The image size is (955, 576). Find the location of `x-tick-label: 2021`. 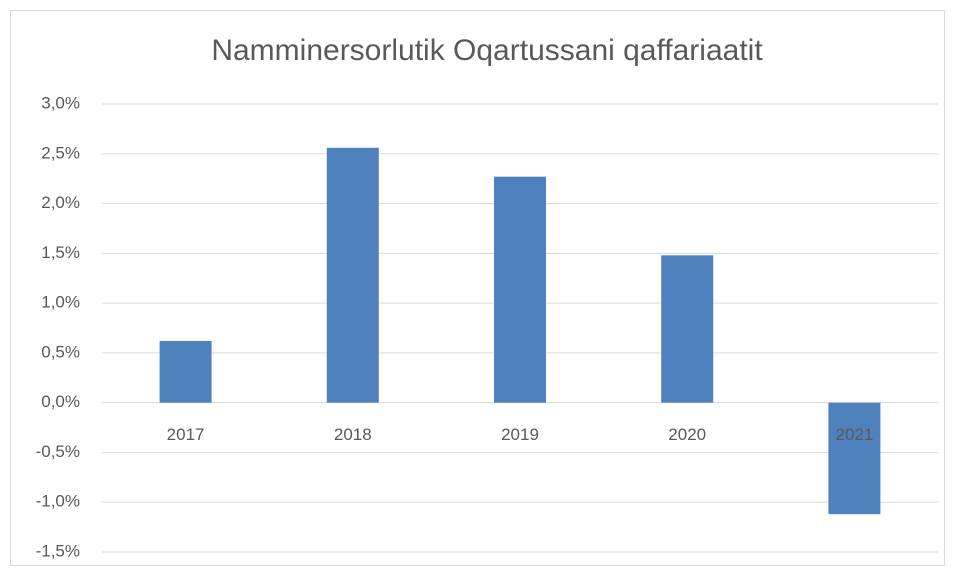

x-tick-label: 2021 is located at coordinates (854, 434).